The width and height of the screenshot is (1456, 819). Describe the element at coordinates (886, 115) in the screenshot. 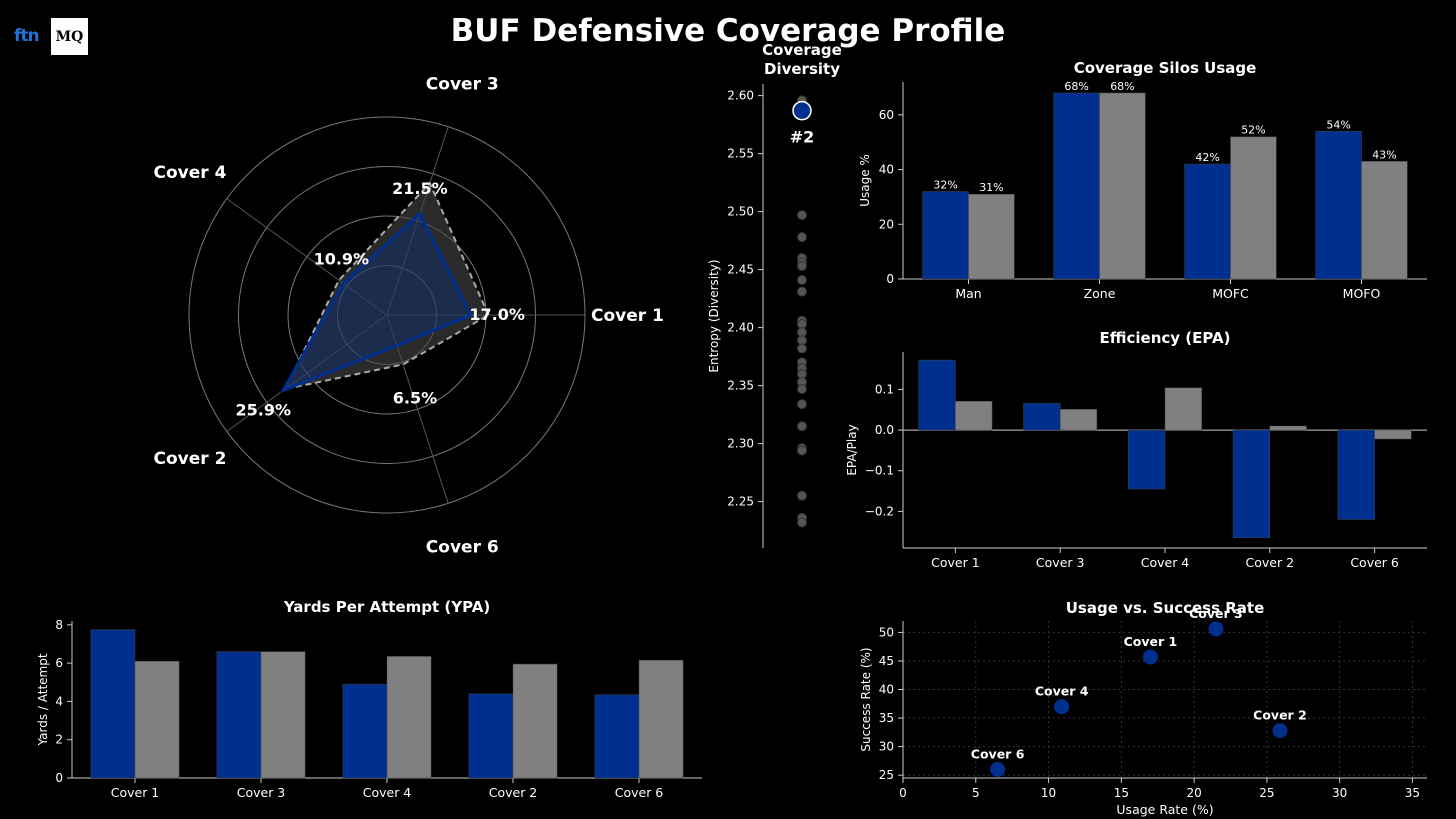

I see `silos-y-tick-label: 60` at that location.